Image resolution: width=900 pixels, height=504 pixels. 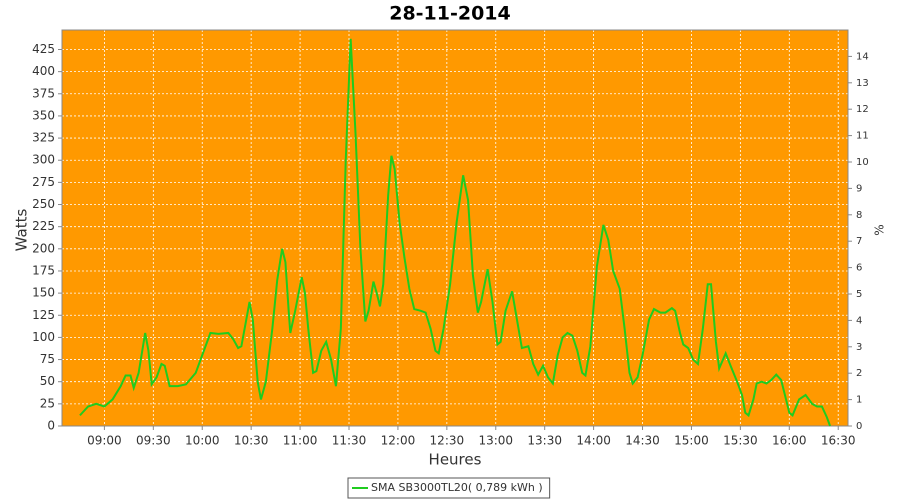 I want to click on x-tick-label: 10:30, so click(x=251, y=441).